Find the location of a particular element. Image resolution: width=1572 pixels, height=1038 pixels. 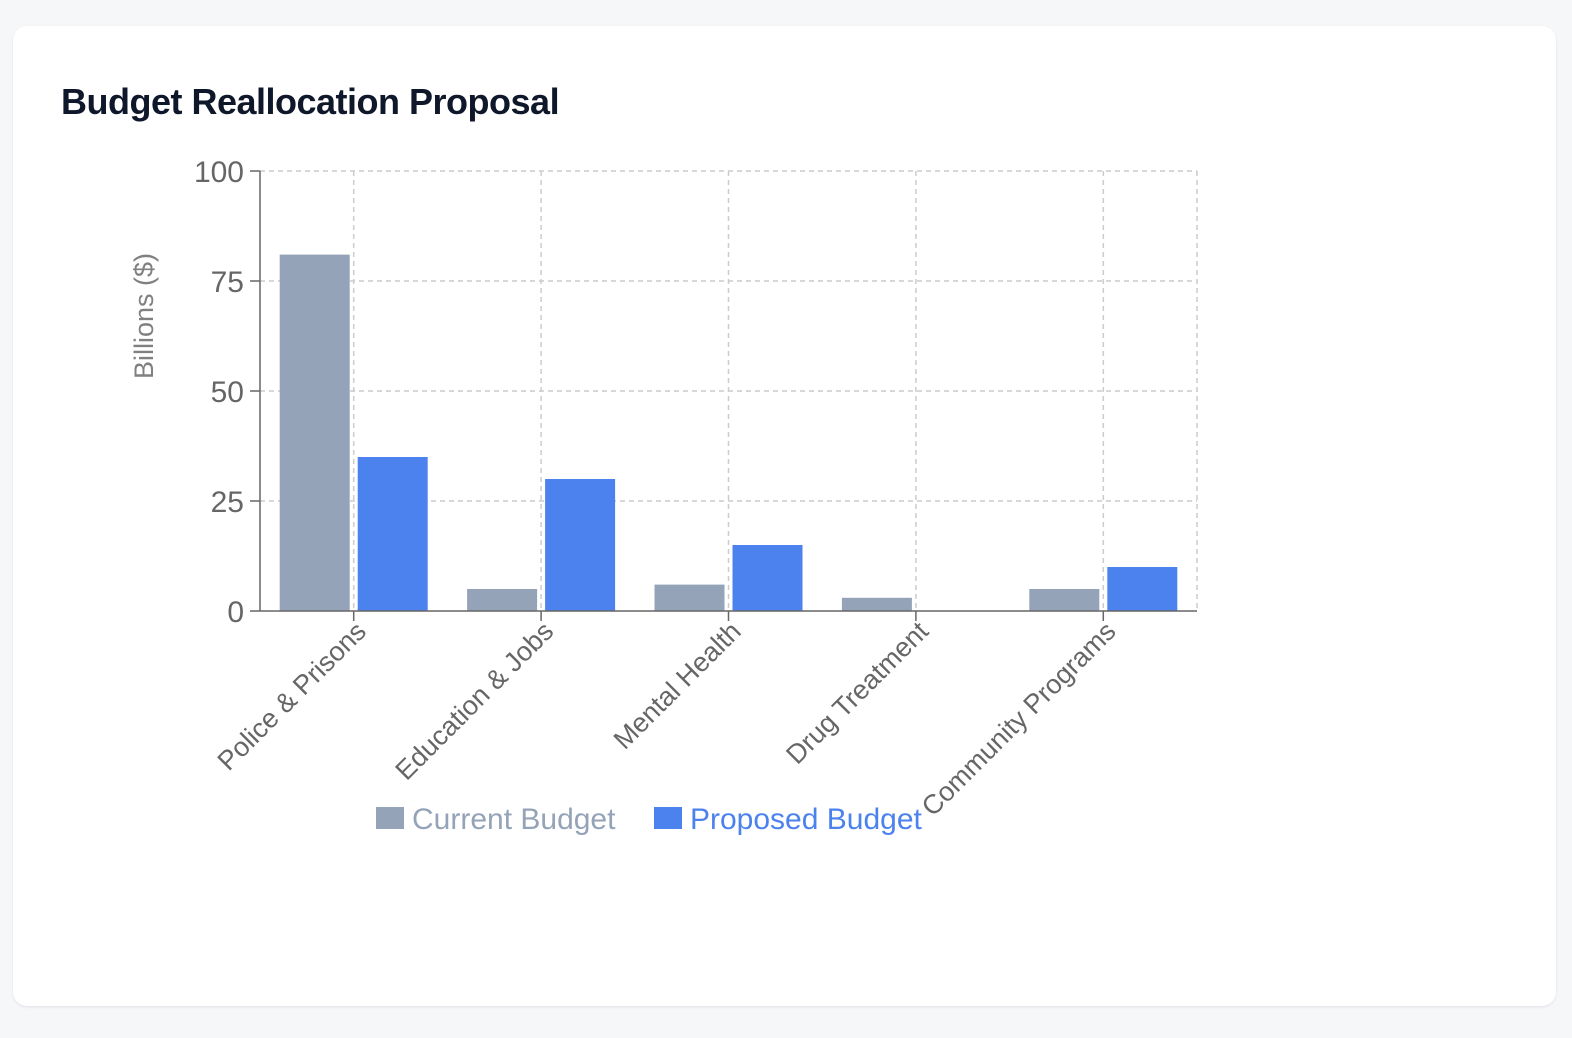

x-tick-label: Drug Treatment is located at coordinates (857, 693).